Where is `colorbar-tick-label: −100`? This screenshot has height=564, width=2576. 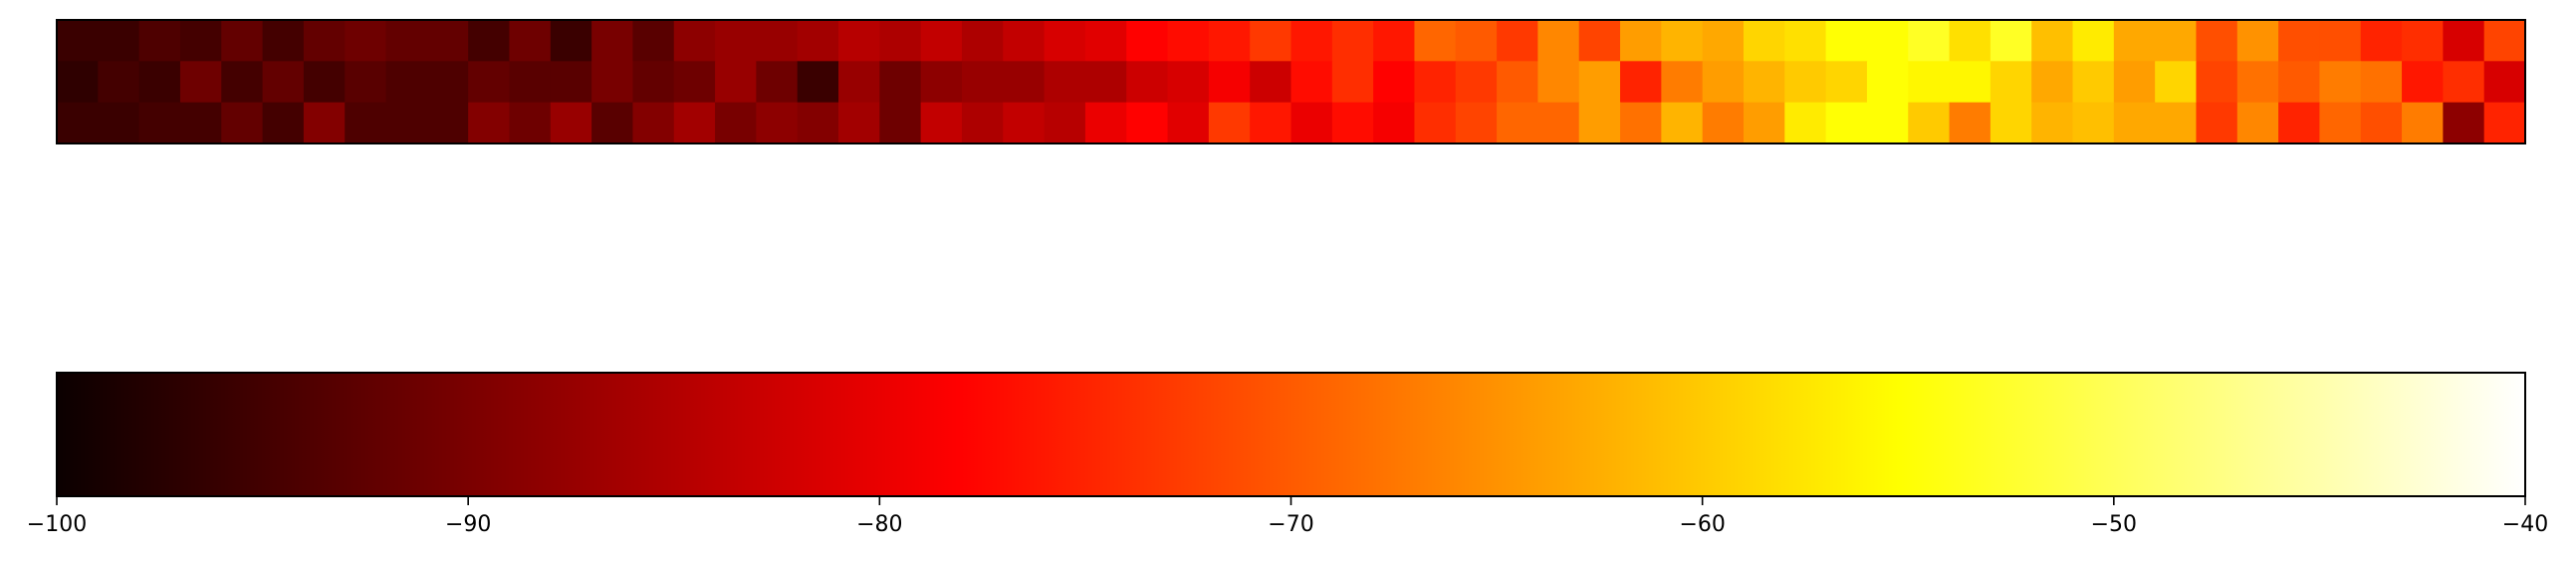
colorbar-tick-label: −100 is located at coordinates (57, 524).